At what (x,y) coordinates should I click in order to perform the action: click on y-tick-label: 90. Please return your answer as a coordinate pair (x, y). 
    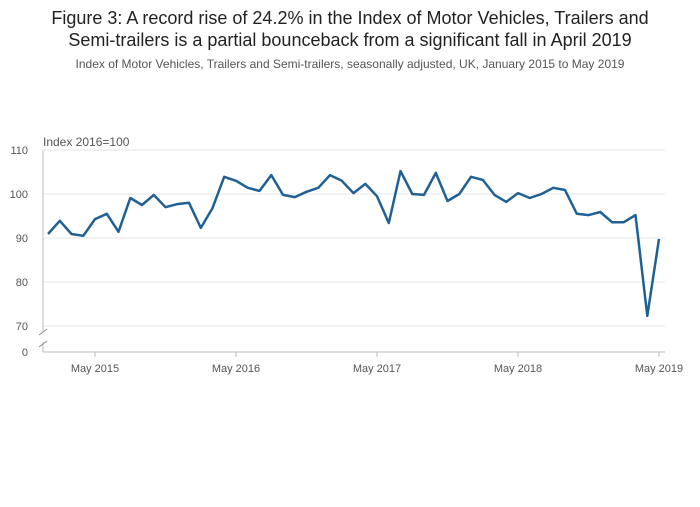
    Looking at the image, I should click on (22, 239).